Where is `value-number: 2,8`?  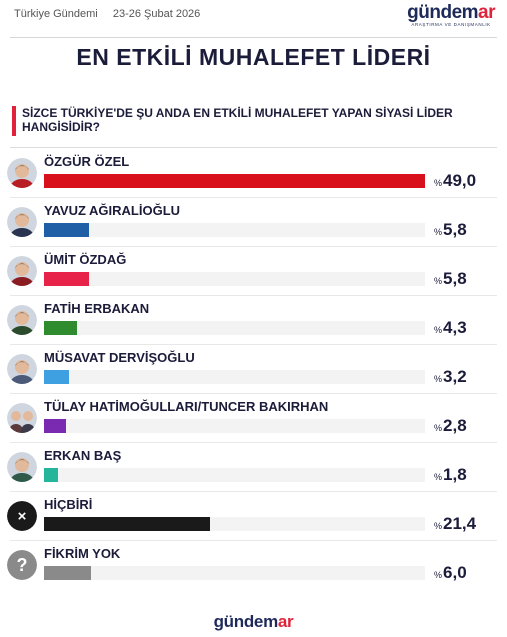
value-number: 2,8 is located at coordinates (455, 425).